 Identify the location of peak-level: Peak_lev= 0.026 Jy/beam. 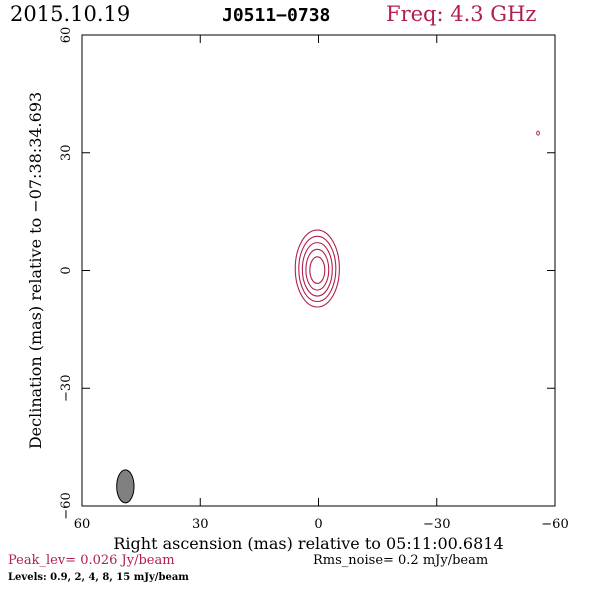
(91, 560).